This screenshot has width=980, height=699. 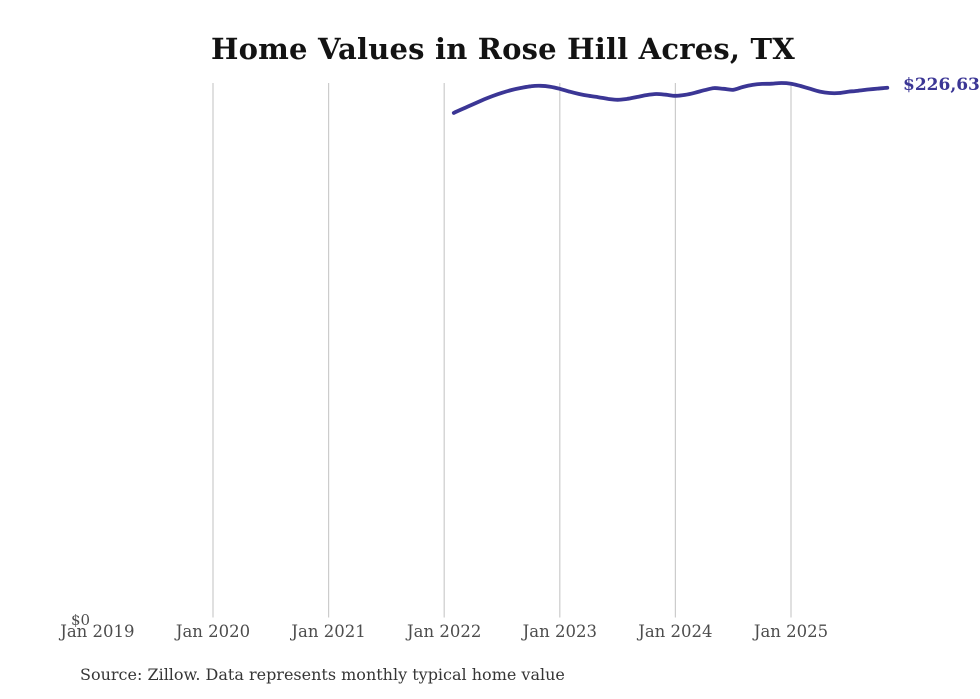 What do you see at coordinates (213, 631) in the screenshot?
I see `x-axis-tick-label-2020: Jan 2020` at bounding box center [213, 631].